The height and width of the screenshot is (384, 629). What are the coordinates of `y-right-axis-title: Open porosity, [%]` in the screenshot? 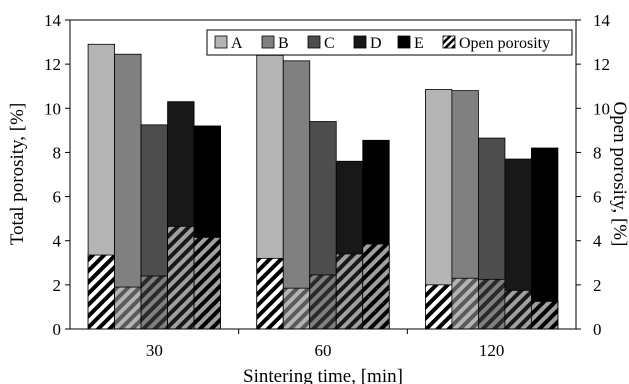 It's located at (619, 174).